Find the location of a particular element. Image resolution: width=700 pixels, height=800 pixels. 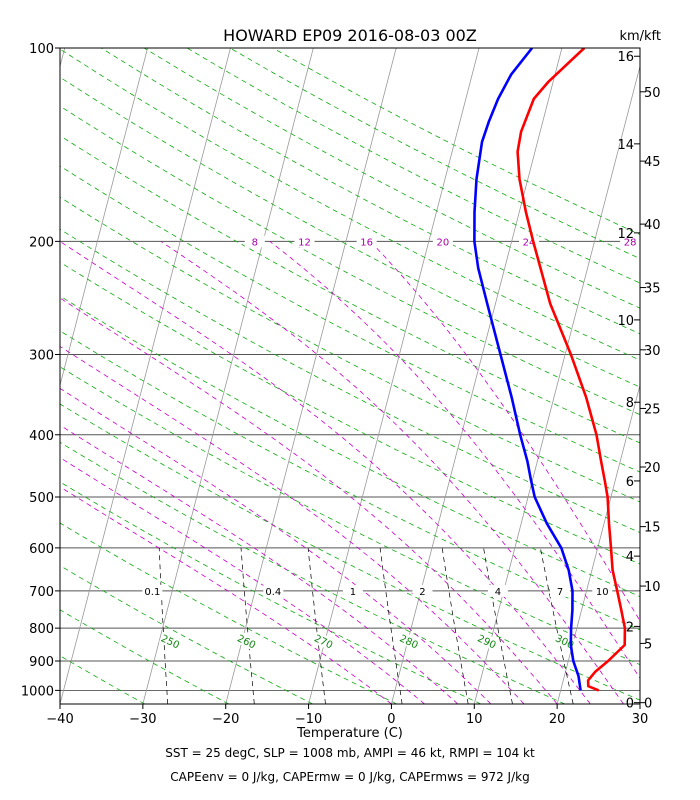

y-tick-label: 200 is located at coordinates (41, 242).